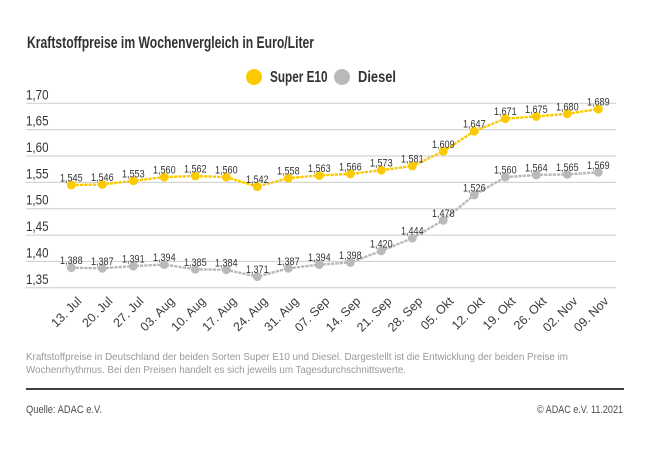 The height and width of the screenshot is (456, 650). What do you see at coordinates (66, 312) in the screenshot?
I see `svg-text: 13. Jul` at bounding box center [66, 312].